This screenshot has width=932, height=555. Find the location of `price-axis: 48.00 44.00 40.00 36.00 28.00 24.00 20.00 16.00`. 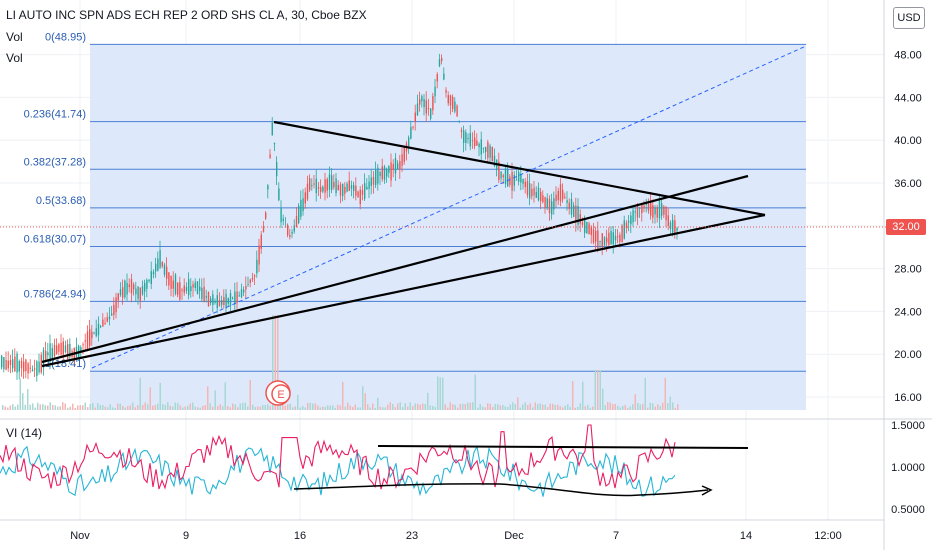

price-axis: 48.00 44.00 40.00 36.00 28.00 24.00 20.00 16.00 is located at coordinates (908, 227).